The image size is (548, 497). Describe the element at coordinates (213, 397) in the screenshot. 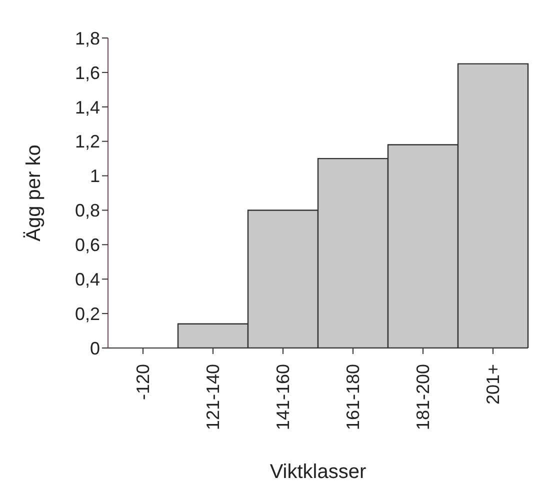

I see `x-tick-label: 121-140` at that location.